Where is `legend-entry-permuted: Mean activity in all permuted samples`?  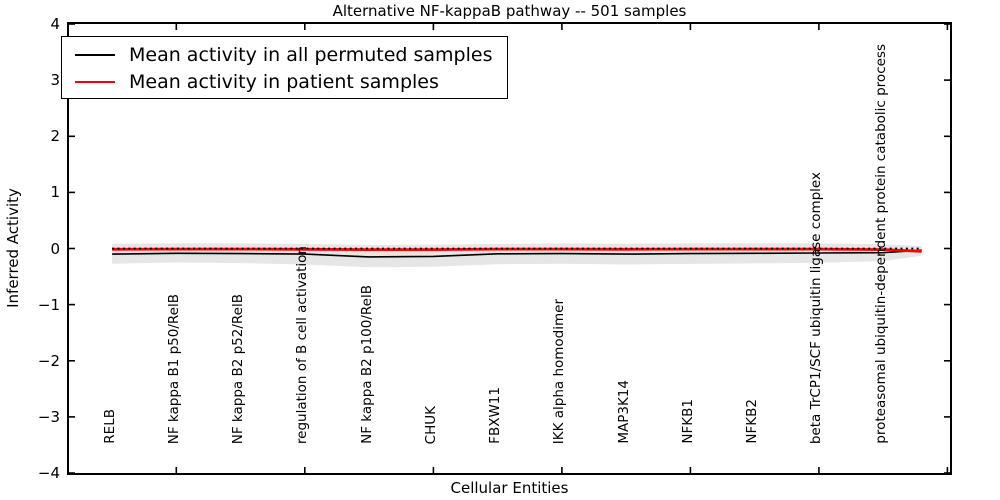 legend-entry-permuted: Mean activity in all permuted samples is located at coordinates (291, 54).